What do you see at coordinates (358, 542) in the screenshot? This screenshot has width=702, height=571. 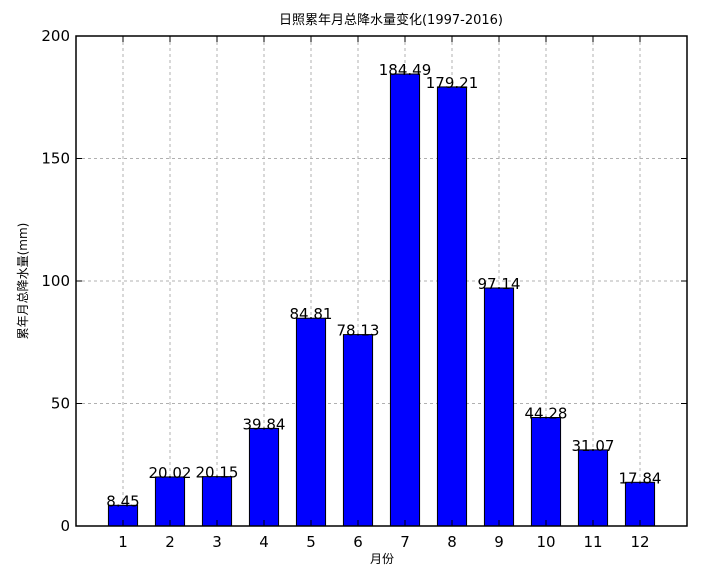 I see `x-tick-label: 6` at bounding box center [358, 542].